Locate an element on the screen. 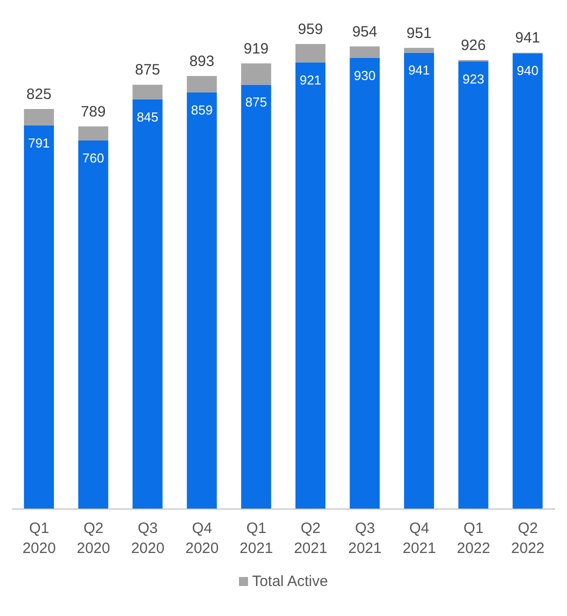 This screenshot has height=616, width=567. data-label: 760 is located at coordinates (93, 158).